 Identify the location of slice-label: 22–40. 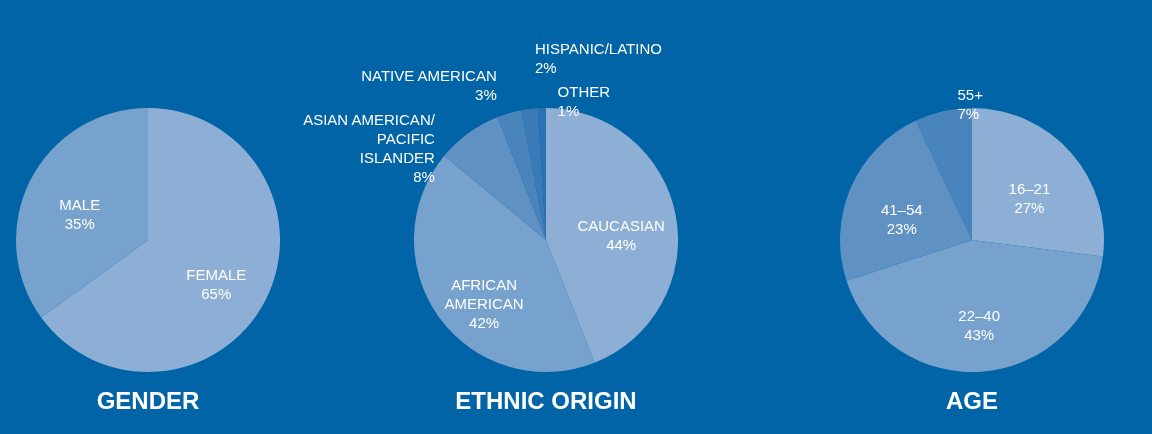
(979, 316).